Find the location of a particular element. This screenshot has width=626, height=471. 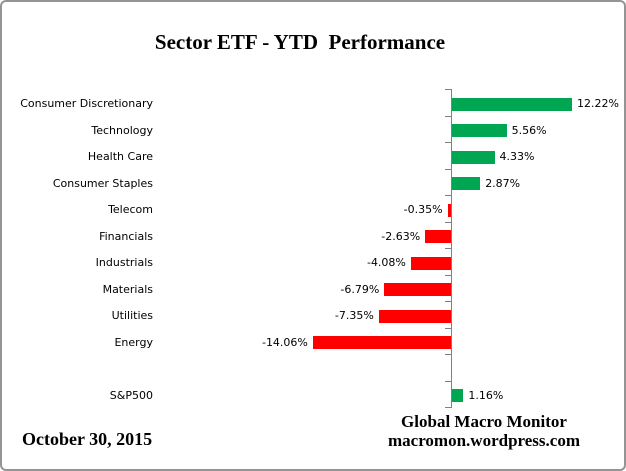

category-label-technology: Technology is located at coordinates (122, 130).